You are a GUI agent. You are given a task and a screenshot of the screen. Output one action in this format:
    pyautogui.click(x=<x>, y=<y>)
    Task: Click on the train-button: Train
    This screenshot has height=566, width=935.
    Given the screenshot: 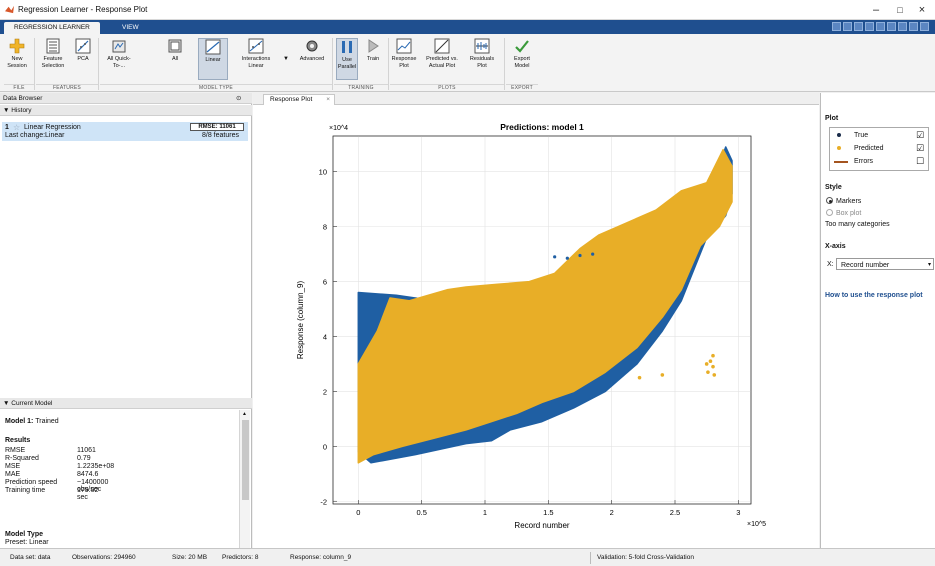 What is the action you would take?
    pyautogui.click(x=373, y=50)
    